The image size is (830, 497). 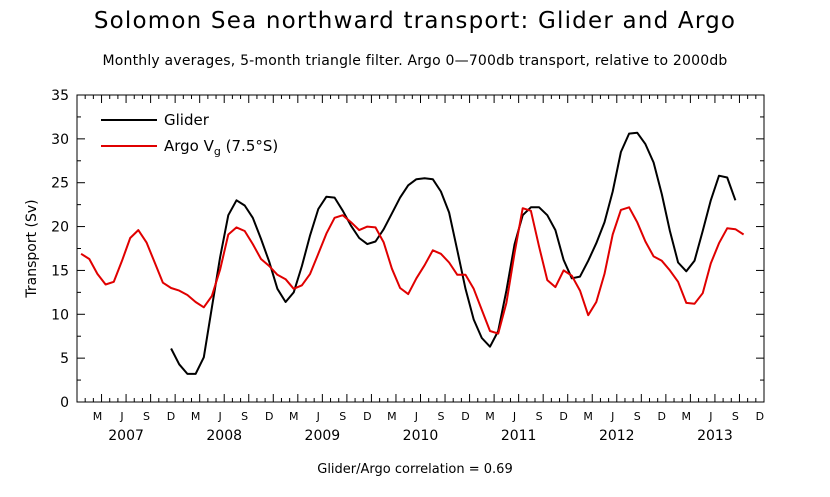 I want to click on correlation-note: Glider/Argo correlation = 0.69, so click(x=415, y=469).